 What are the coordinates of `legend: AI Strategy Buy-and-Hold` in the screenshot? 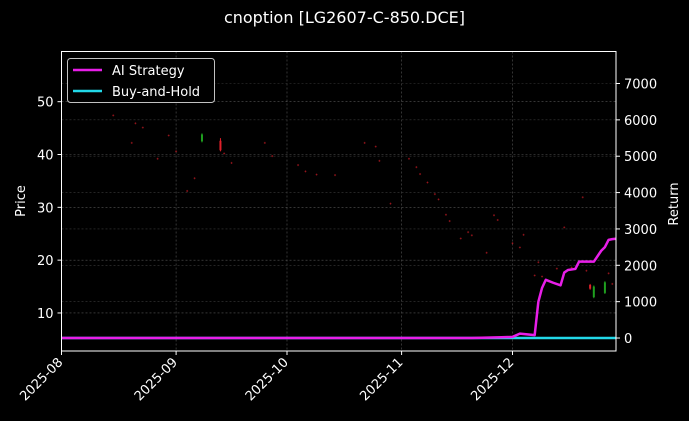 It's located at (141, 80).